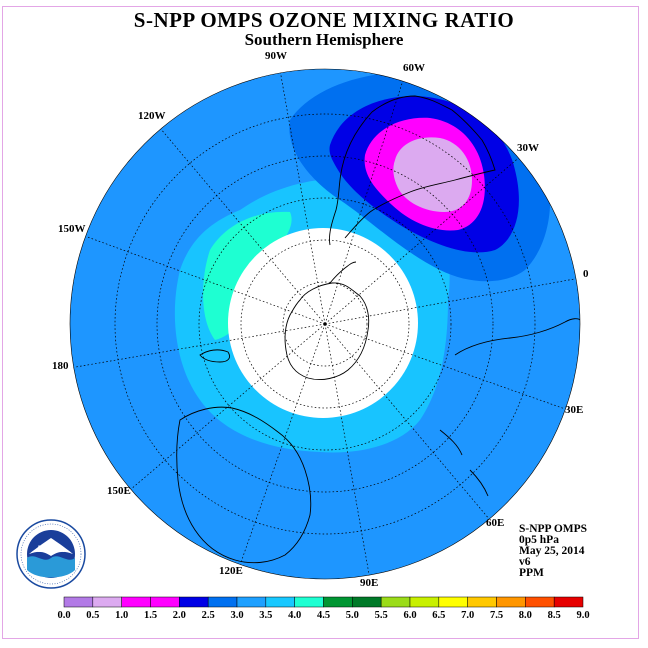  Describe the element at coordinates (294, 615) in the screenshot. I see `colorbar-tick-label: 4.0` at that location.